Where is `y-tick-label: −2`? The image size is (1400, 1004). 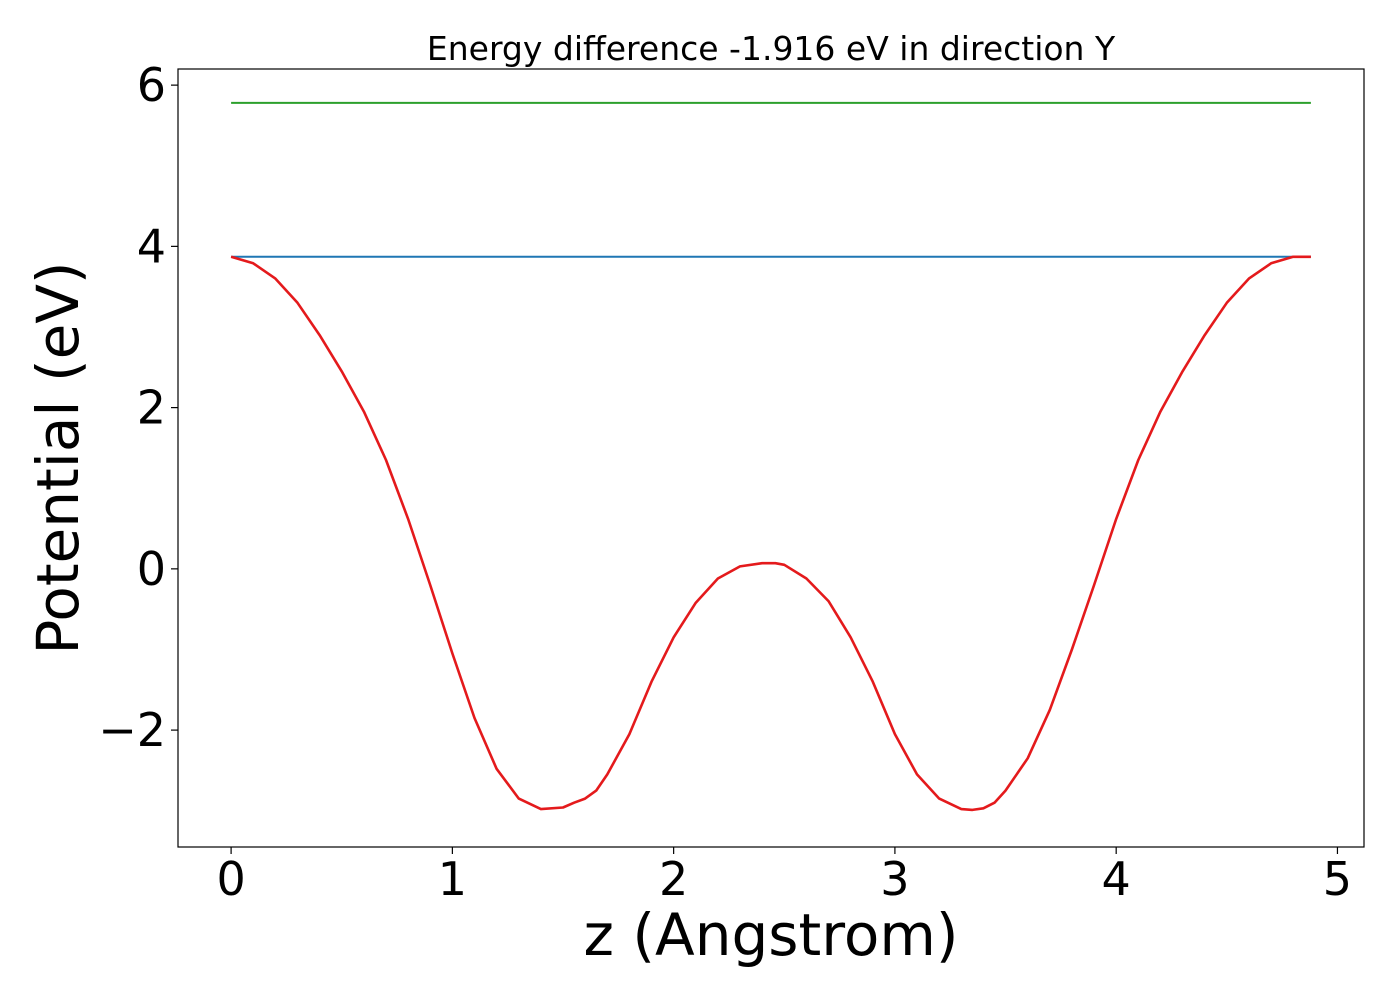
y-tick-label: −2 is located at coordinates (132, 730).